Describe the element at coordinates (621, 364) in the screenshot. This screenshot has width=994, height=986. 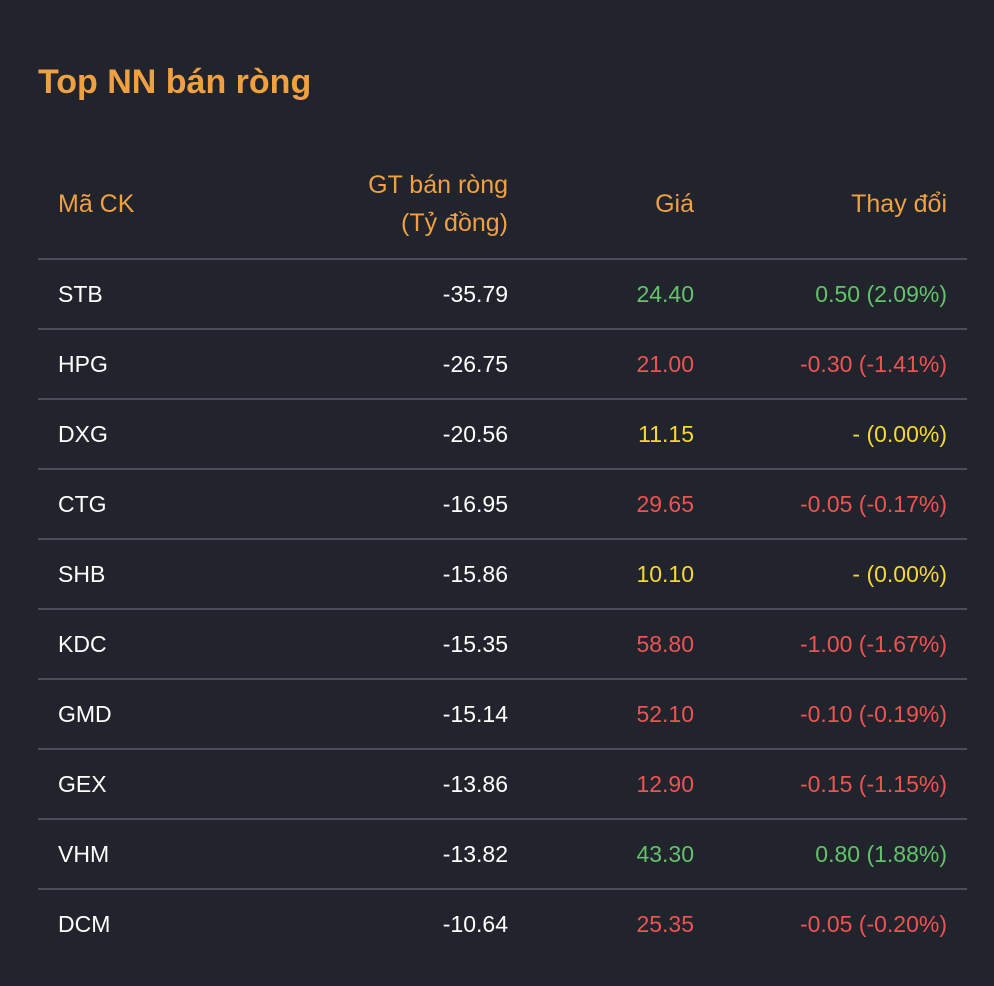
I see `cell-price: 21.00` at that location.